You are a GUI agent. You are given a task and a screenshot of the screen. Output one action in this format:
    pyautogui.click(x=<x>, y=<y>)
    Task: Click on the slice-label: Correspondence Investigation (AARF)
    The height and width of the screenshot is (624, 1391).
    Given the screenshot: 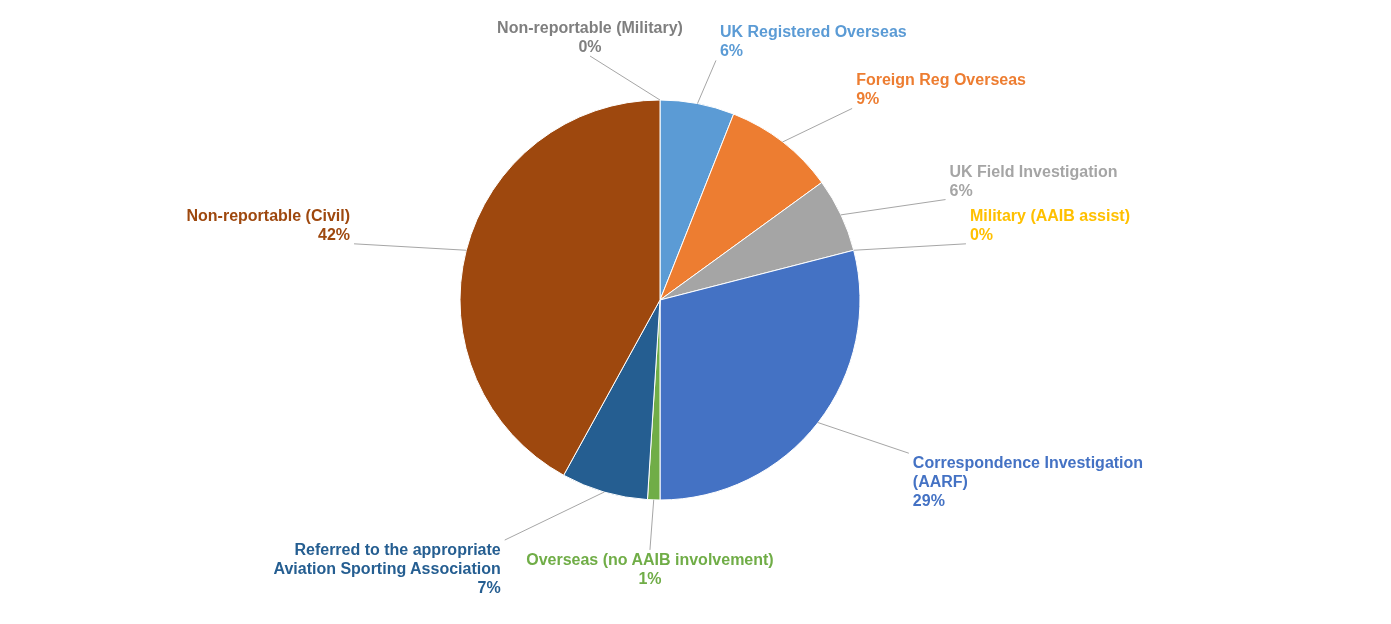 What is the action you would take?
    pyautogui.click(x=1028, y=472)
    